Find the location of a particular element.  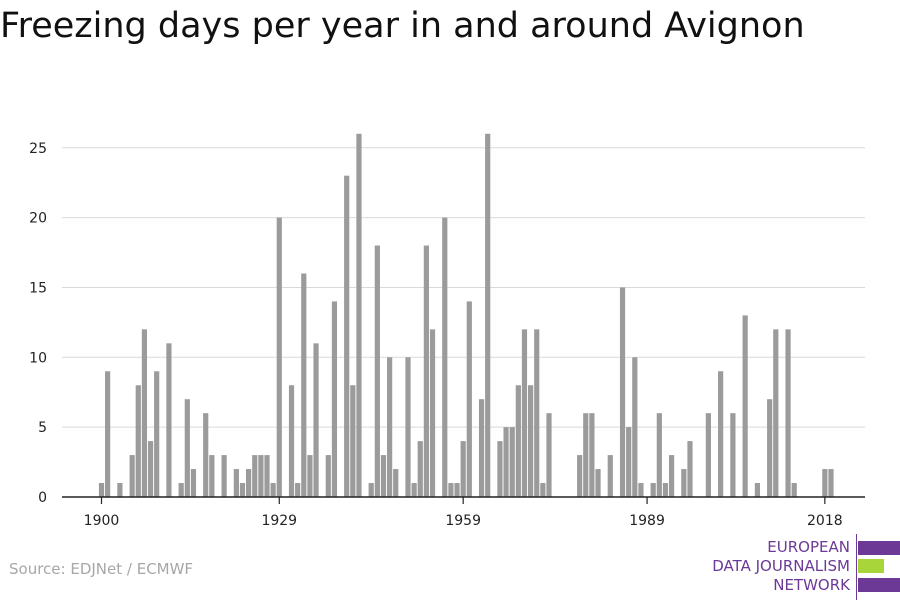

bar-1972 is located at coordinates (543, 490).